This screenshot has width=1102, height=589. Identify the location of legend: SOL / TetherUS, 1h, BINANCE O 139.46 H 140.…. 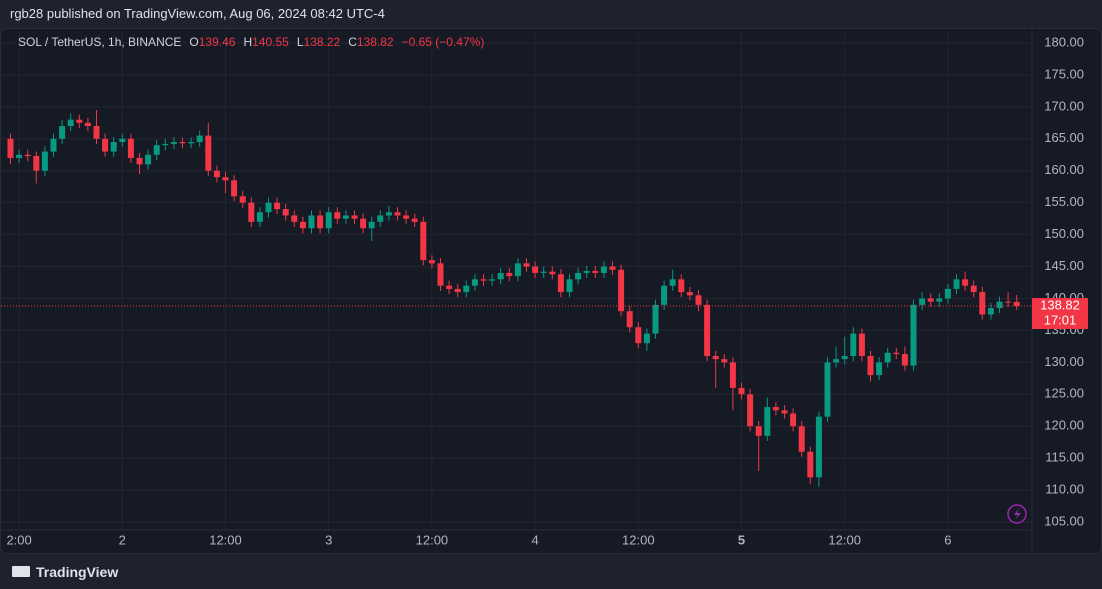
(251, 42).